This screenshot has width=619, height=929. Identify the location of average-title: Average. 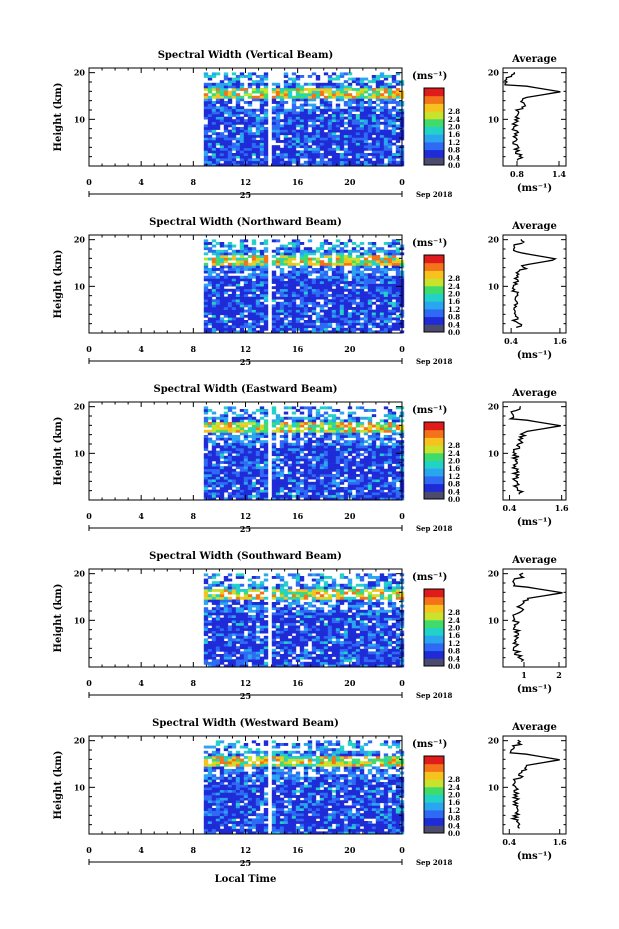
(534, 59).